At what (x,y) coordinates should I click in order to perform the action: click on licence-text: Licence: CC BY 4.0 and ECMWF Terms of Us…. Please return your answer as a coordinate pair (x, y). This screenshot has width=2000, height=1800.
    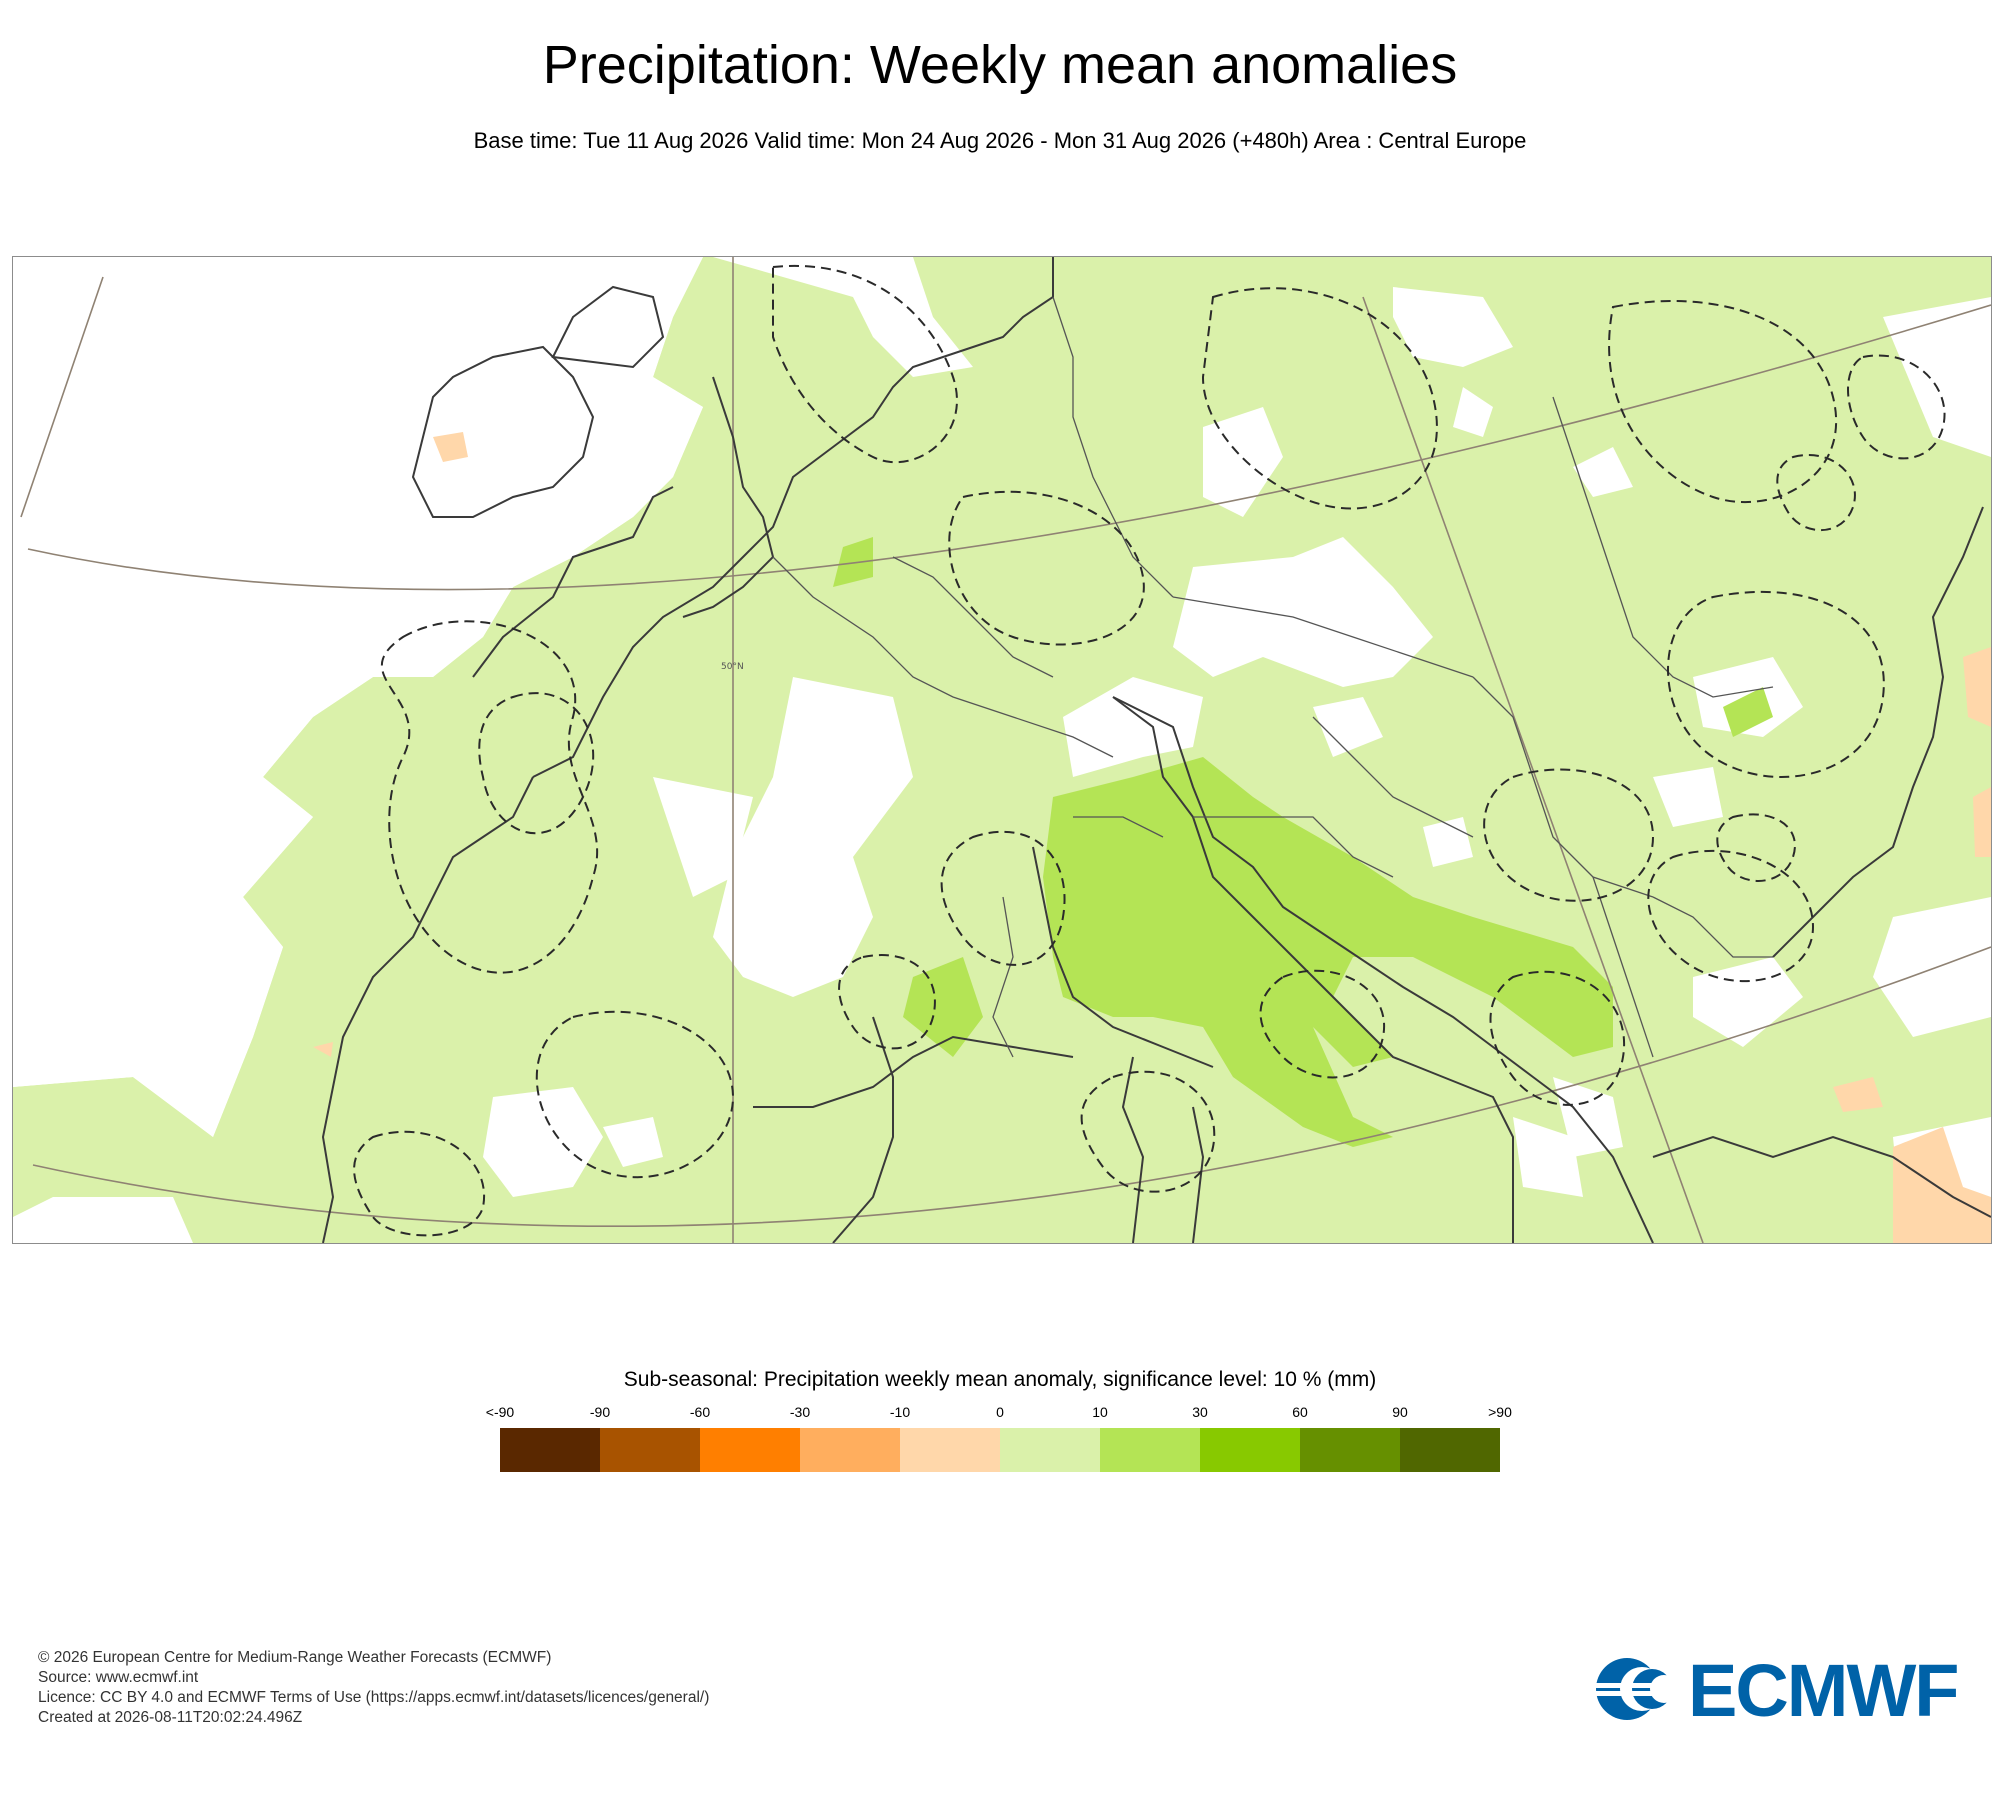
    Looking at the image, I should click on (374, 1697).